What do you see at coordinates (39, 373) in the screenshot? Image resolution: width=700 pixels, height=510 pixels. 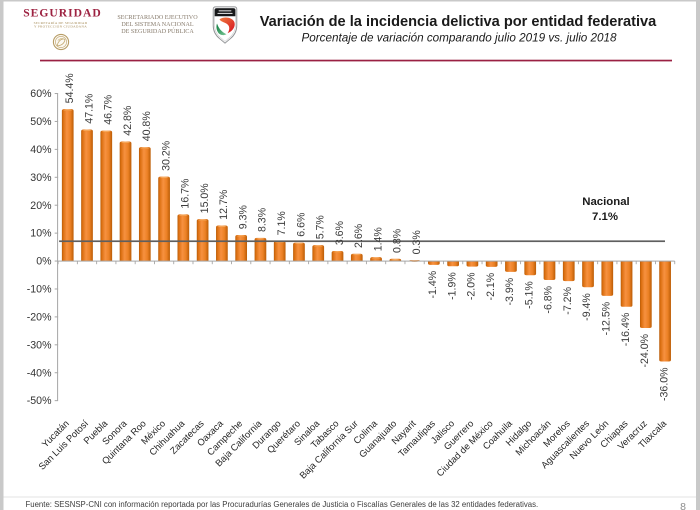 I see `svg-text: -40%` at bounding box center [39, 373].